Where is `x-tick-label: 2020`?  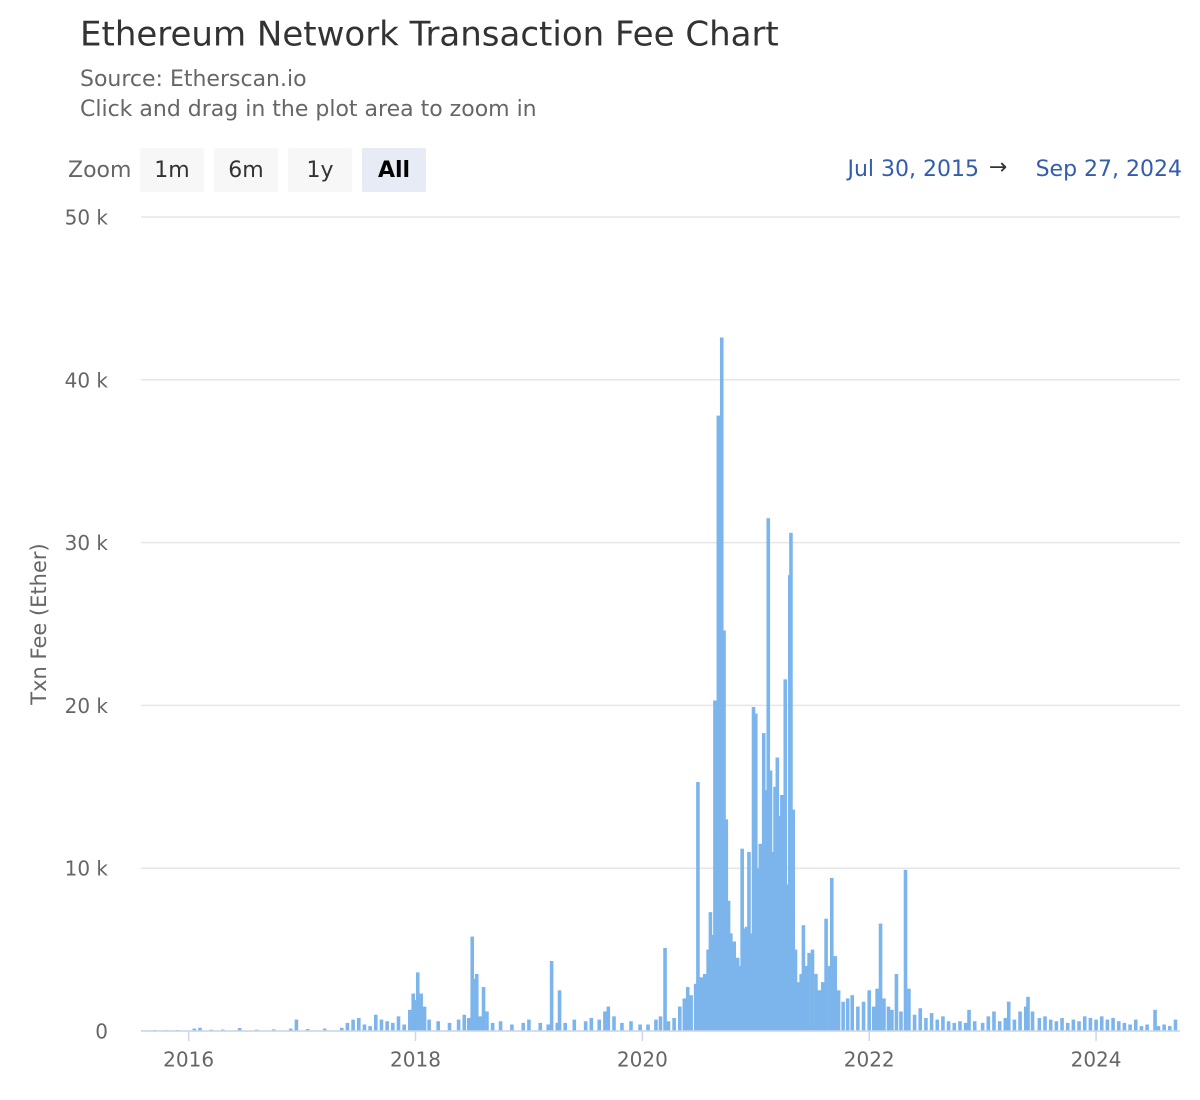
x-tick-label: 2020 is located at coordinates (642, 1060).